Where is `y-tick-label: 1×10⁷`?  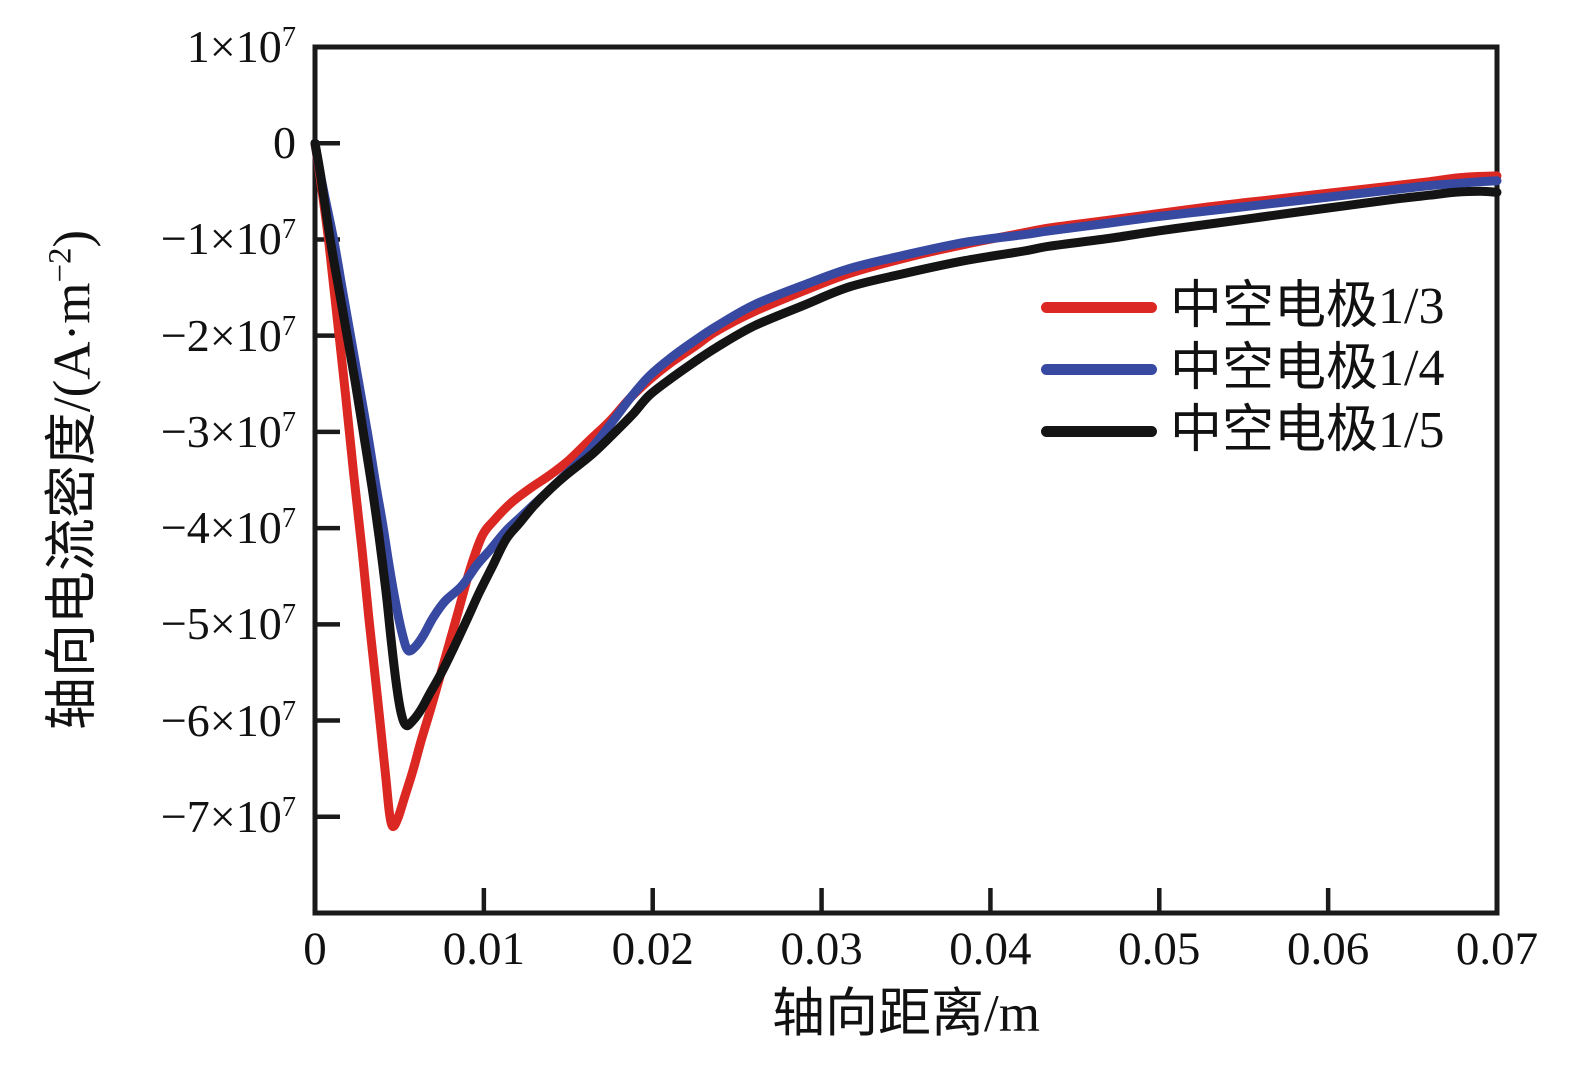 y-tick-label: 1×10⁷ is located at coordinates (241, 47).